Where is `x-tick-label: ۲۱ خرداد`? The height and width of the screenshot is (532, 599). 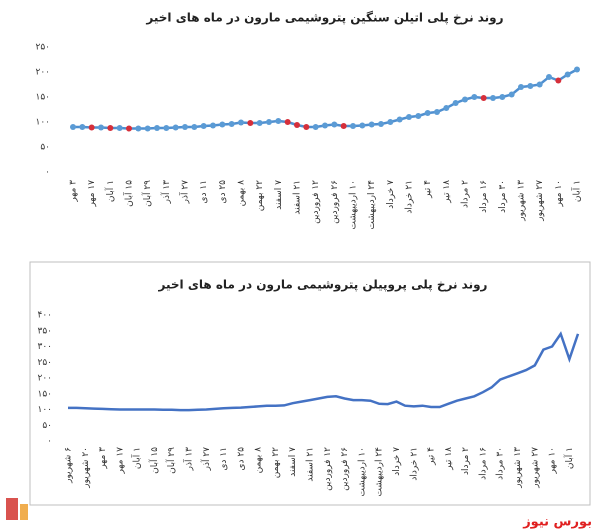 x-tick-label: ۲۱ خرداد is located at coordinates (414, 464).